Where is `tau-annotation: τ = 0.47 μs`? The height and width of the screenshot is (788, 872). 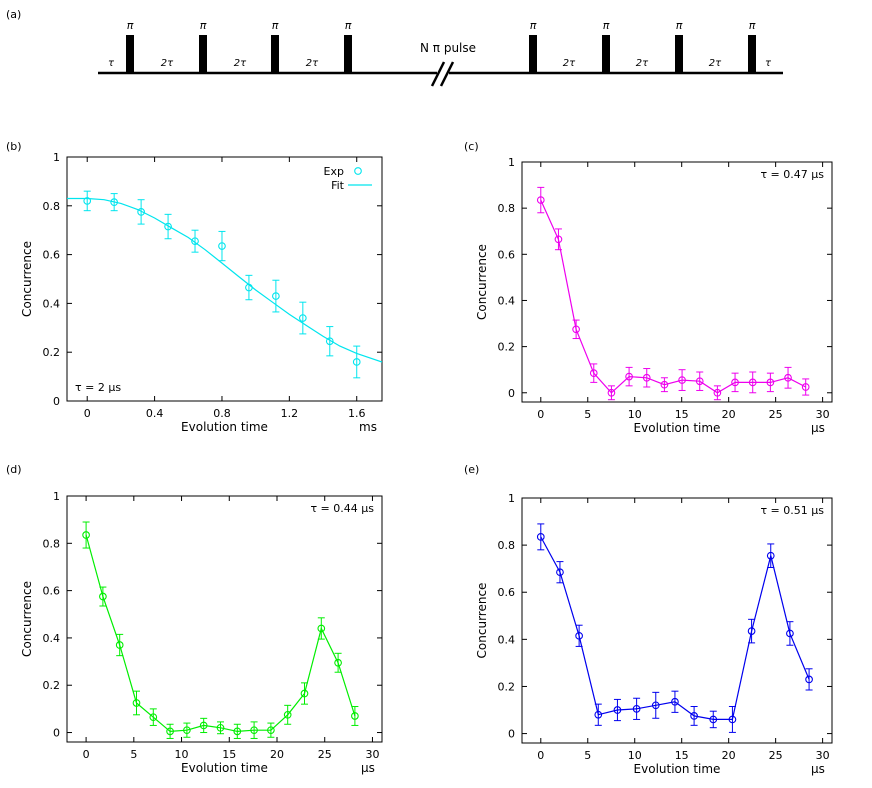
tau-annotation: τ = 0.47 μs is located at coordinates (792, 174).